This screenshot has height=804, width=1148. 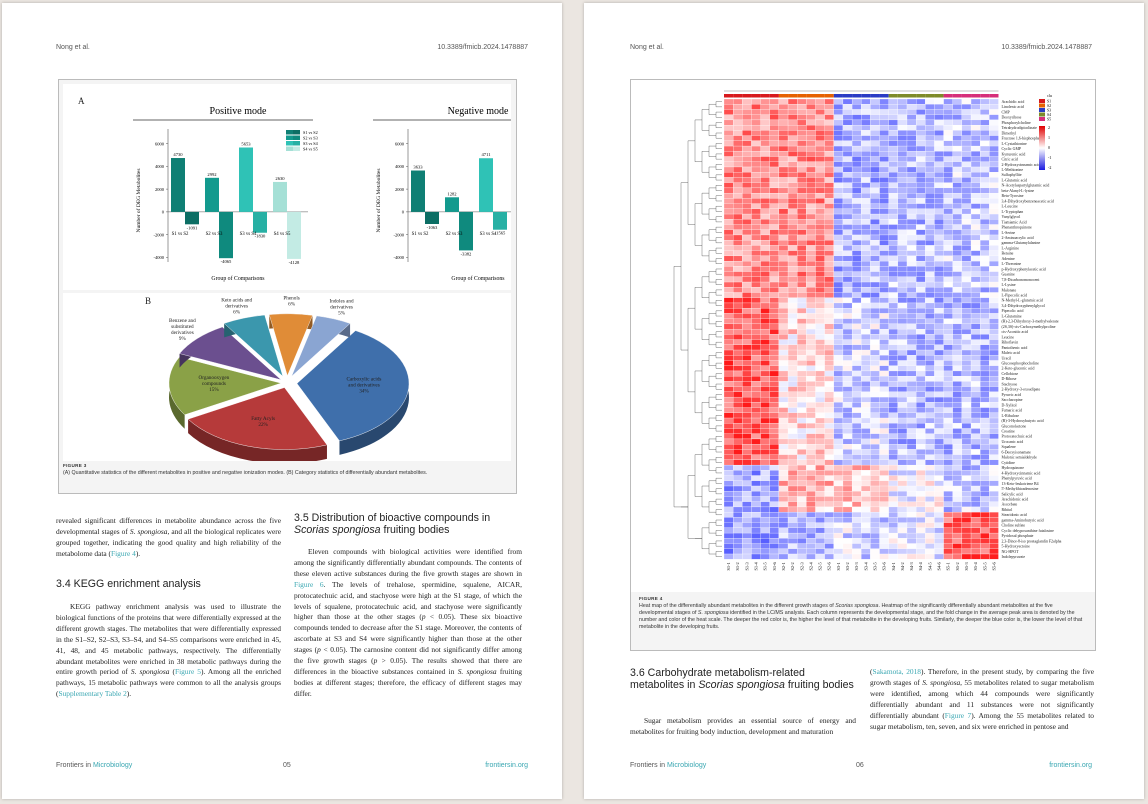 I want to click on link-sakamota-2018: Sakamota, 2018, so click(x=896, y=671).